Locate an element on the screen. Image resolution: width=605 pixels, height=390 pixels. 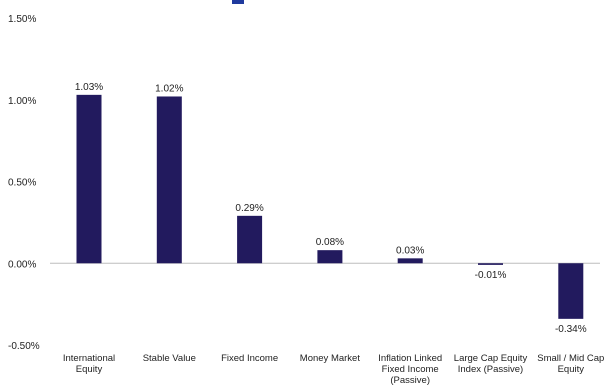
y-tick-label: 0.00% is located at coordinates (22, 264).